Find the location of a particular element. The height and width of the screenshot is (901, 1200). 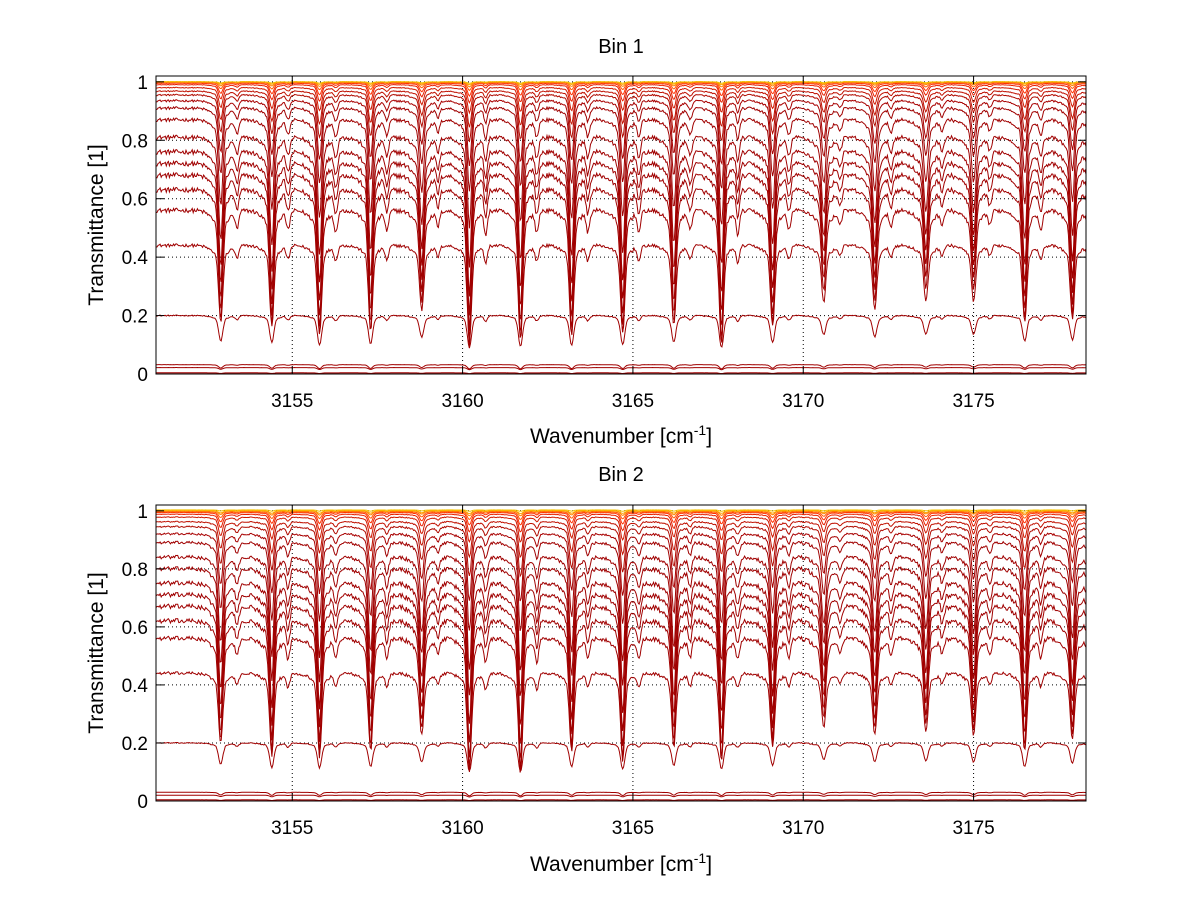

chart-title: Bin 2 is located at coordinates (621, 475).